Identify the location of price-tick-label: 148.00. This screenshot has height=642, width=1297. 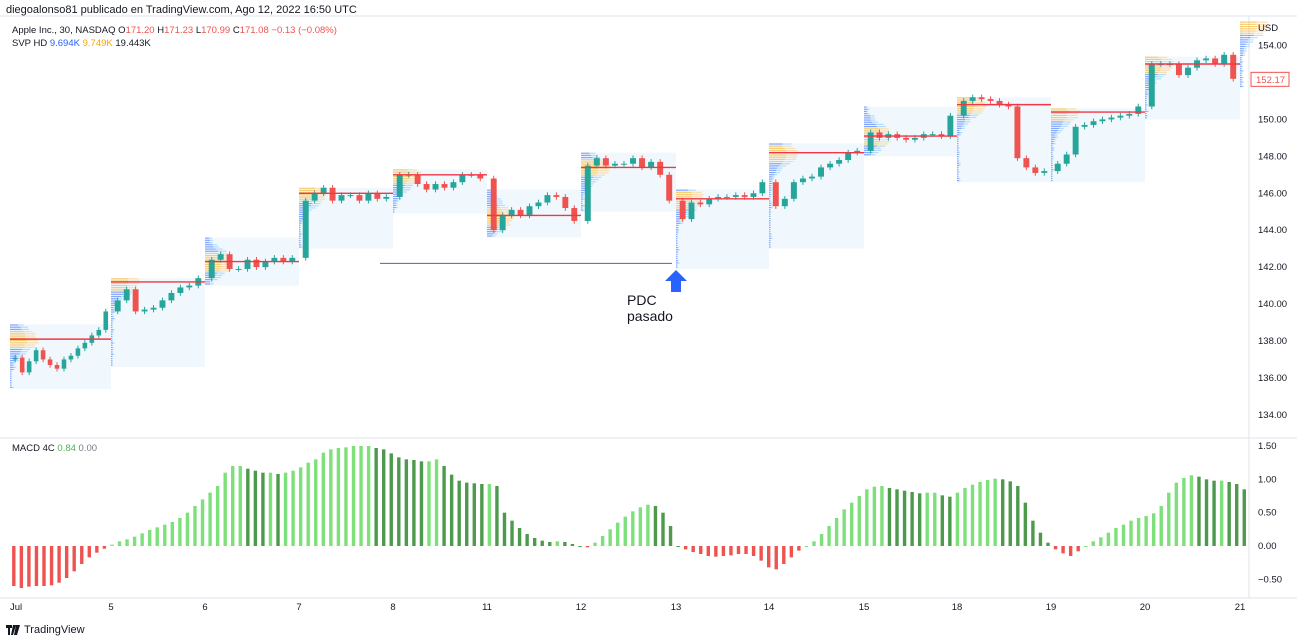
(1272, 156).